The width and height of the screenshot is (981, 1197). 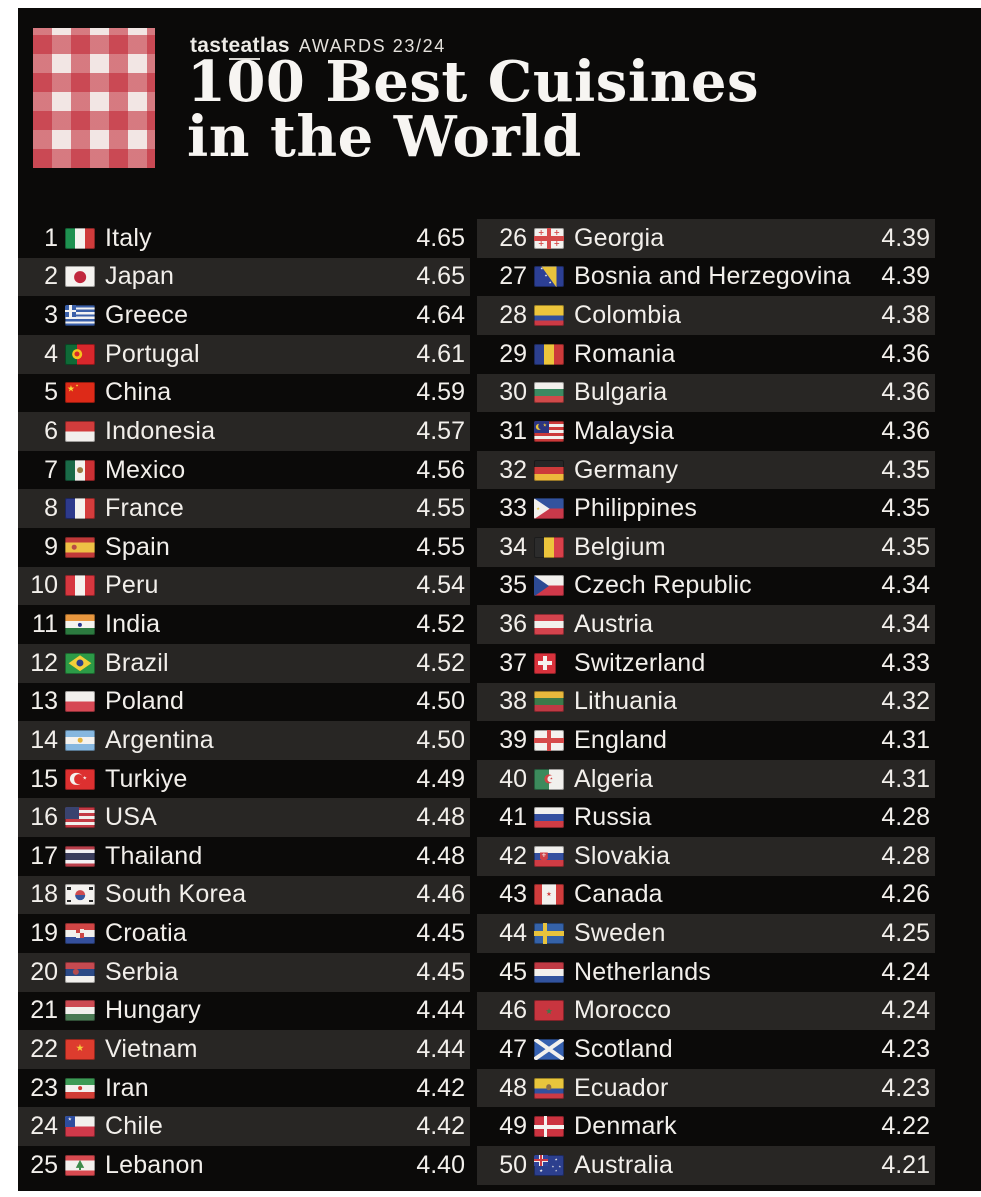 I want to click on country-name: USA, so click(x=131, y=817).